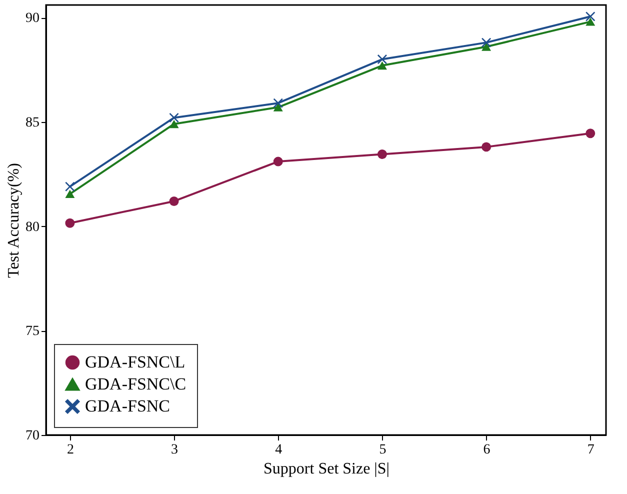 The image size is (627, 494). What do you see at coordinates (135, 384) in the screenshot?
I see `legend-label: GDA-FSNC\C` at bounding box center [135, 384].